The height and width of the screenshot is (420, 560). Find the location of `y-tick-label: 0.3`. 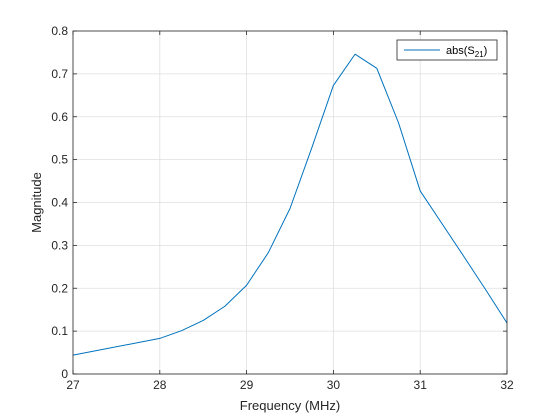

y-tick-label: 0.3 is located at coordinates (59, 245).